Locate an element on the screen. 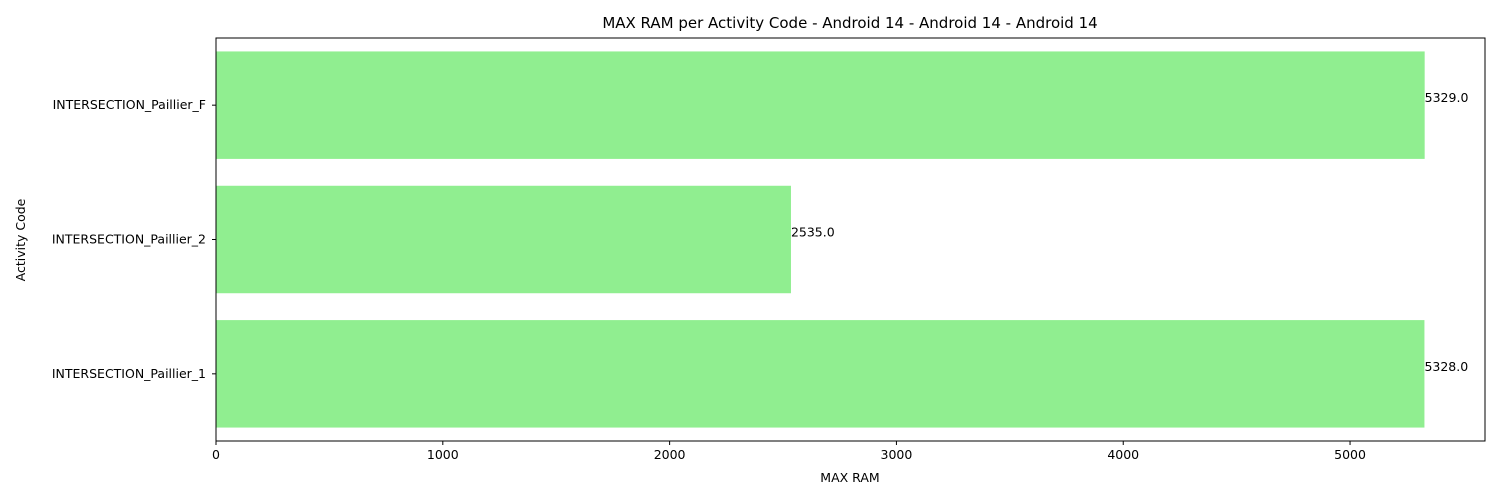 Image resolution: width=1500 pixels, height=500 pixels. x-tick-label: 5000 is located at coordinates (1350, 454).